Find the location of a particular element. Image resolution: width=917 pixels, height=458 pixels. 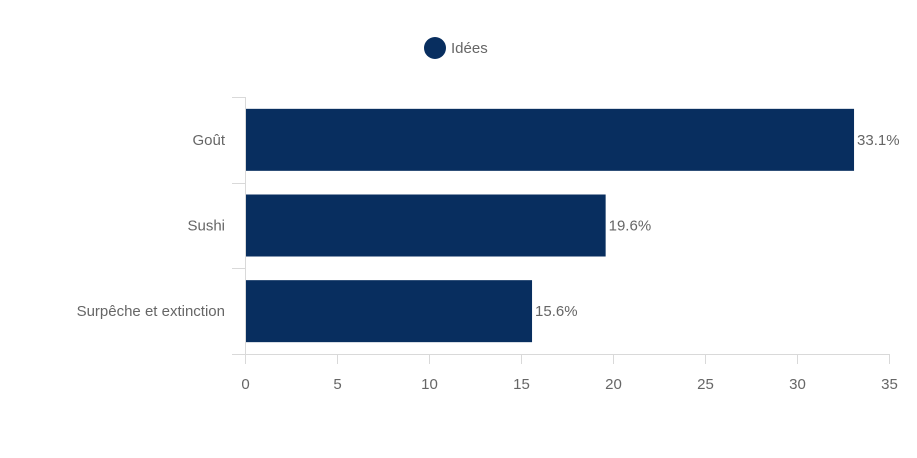

data-label: 19.6% is located at coordinates (630, 226).